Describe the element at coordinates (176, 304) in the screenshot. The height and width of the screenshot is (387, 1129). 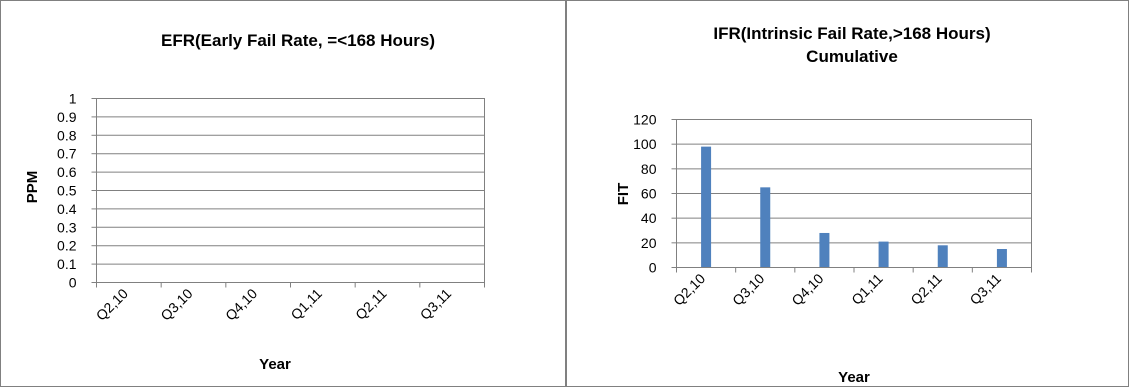
I see `efr-x-tick-label: Q3,10` at that location.